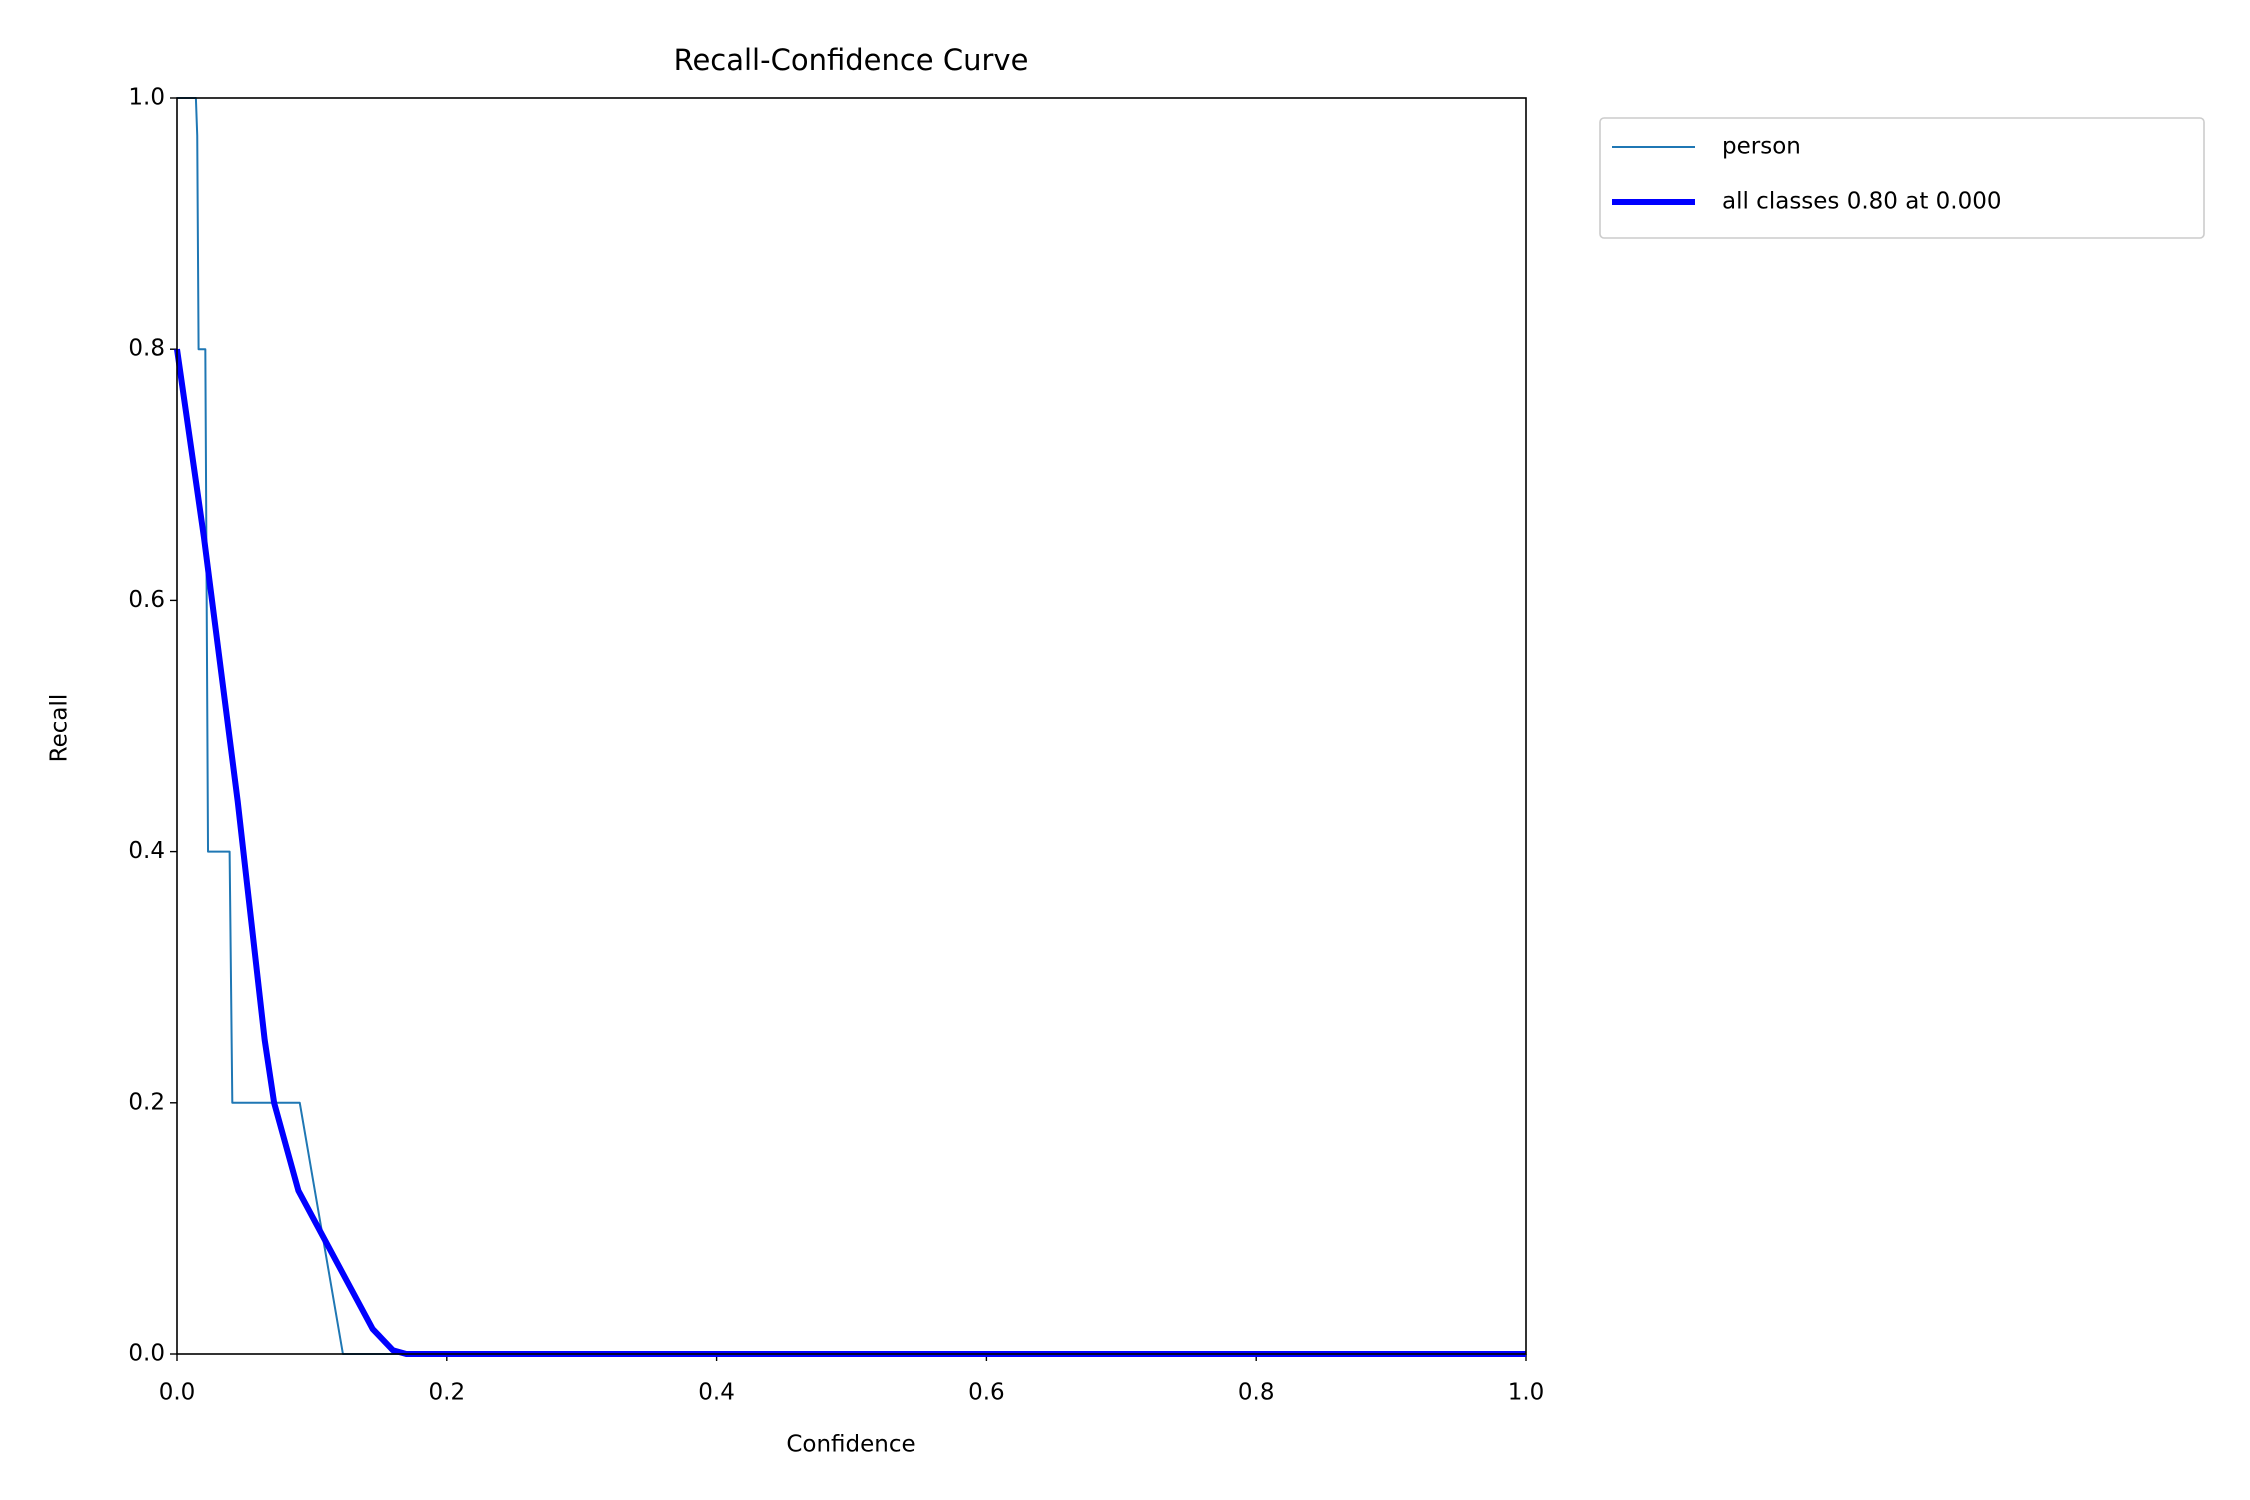  What do you see at coordinates (1862, 202) in the screenshot?
I see `legend-label: all classes 0.80 at 0.000` at bounding box center [1862, 202].